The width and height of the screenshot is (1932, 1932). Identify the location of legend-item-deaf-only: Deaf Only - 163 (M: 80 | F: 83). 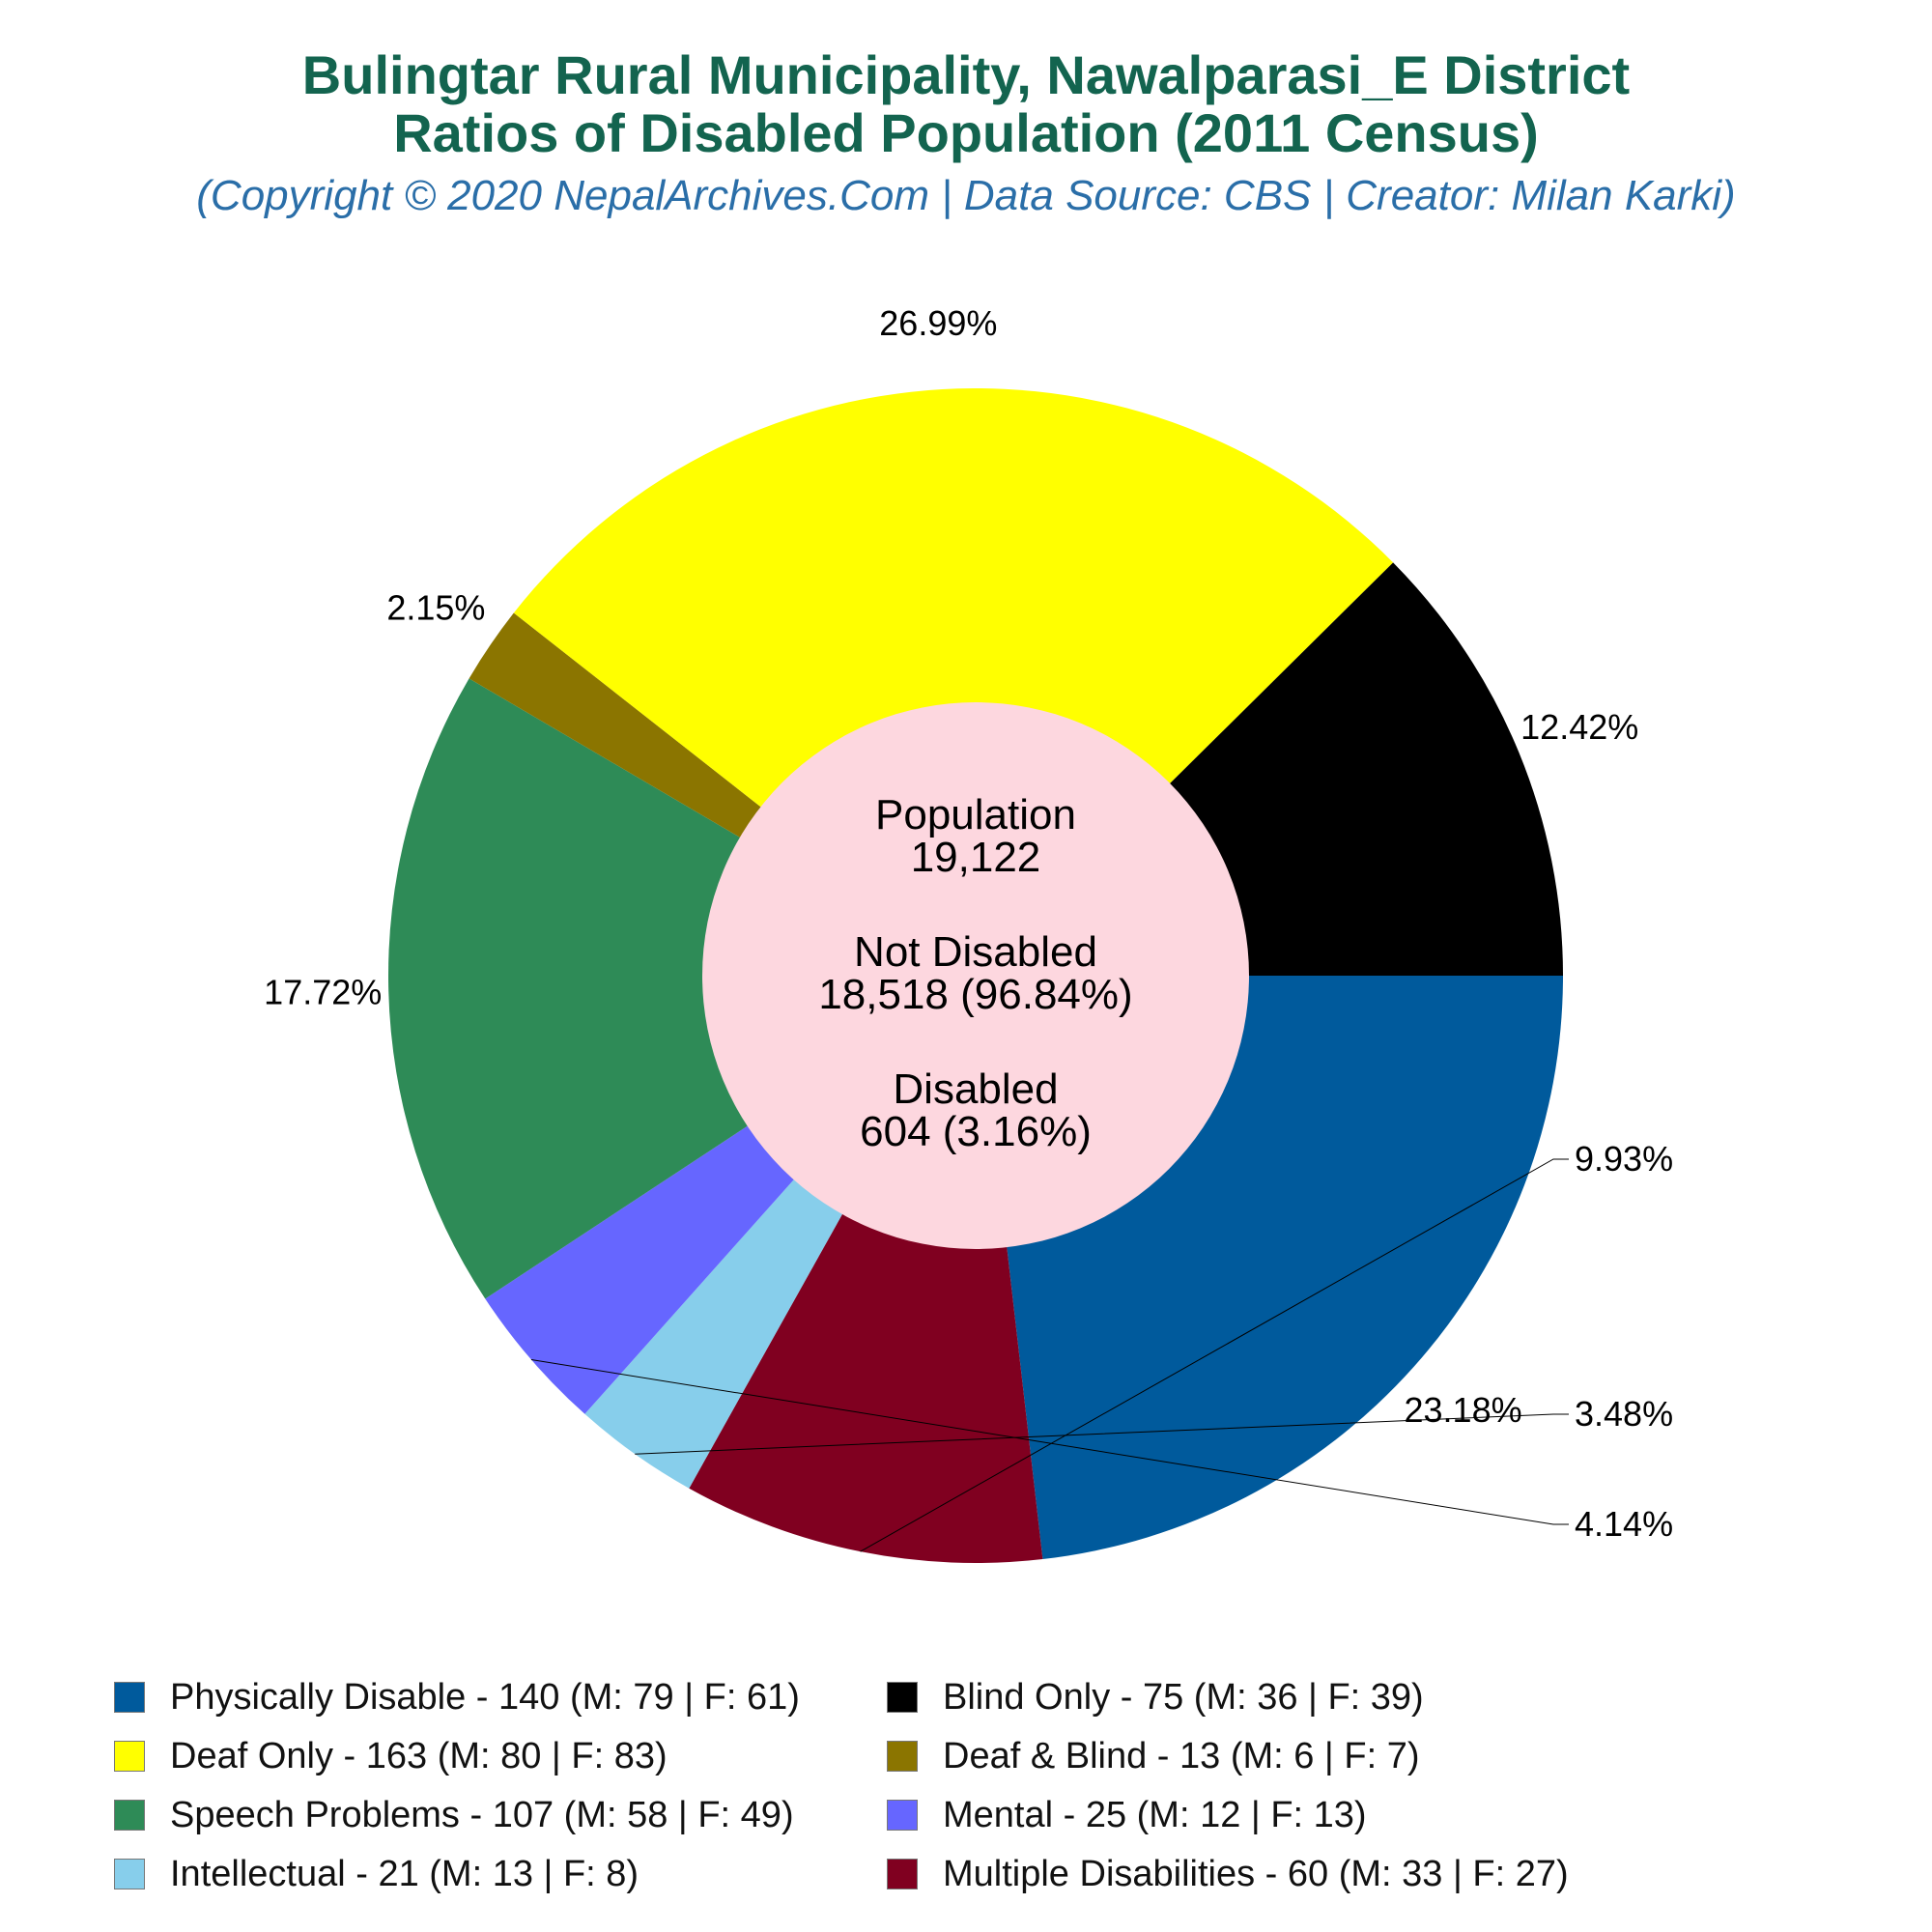
(391, 1756).